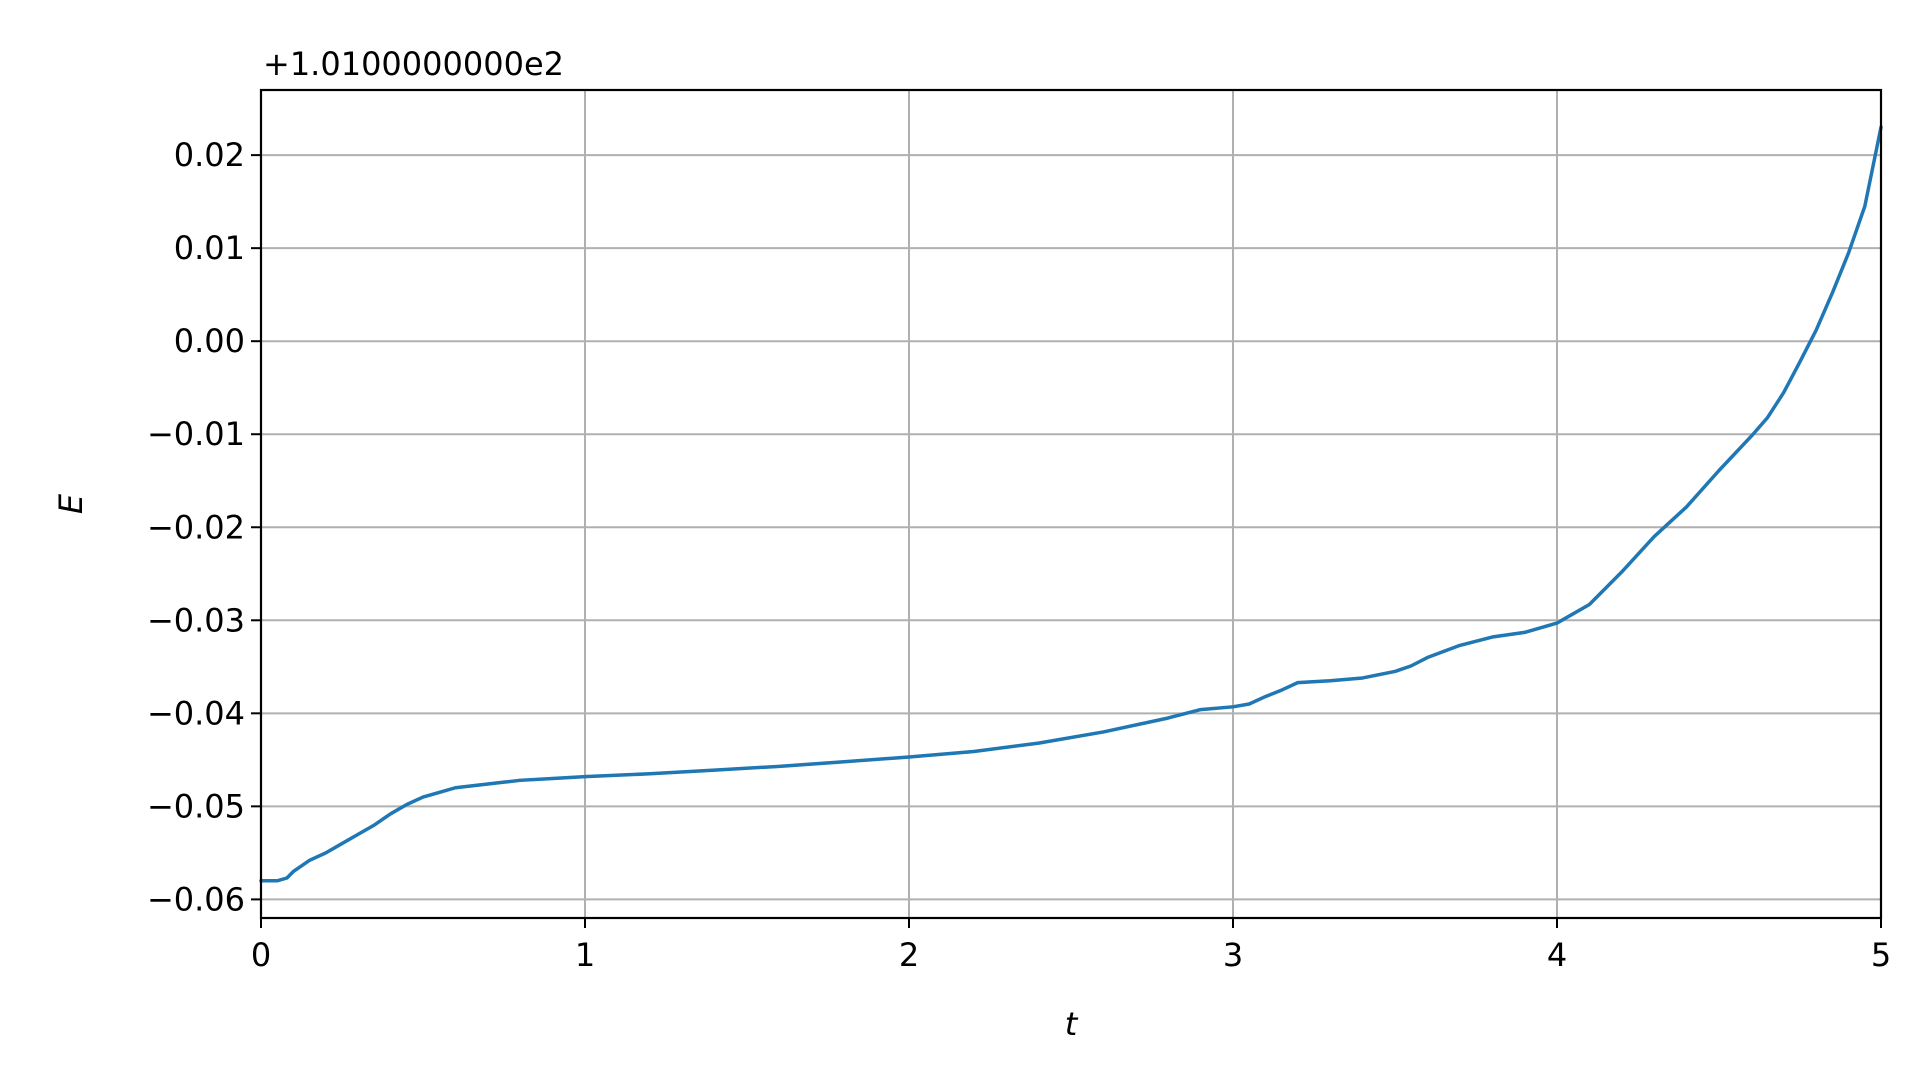  Describe the element at coordinates (209, 341) in the screenshot. I see `y-tick-label: 0.00` at that location.